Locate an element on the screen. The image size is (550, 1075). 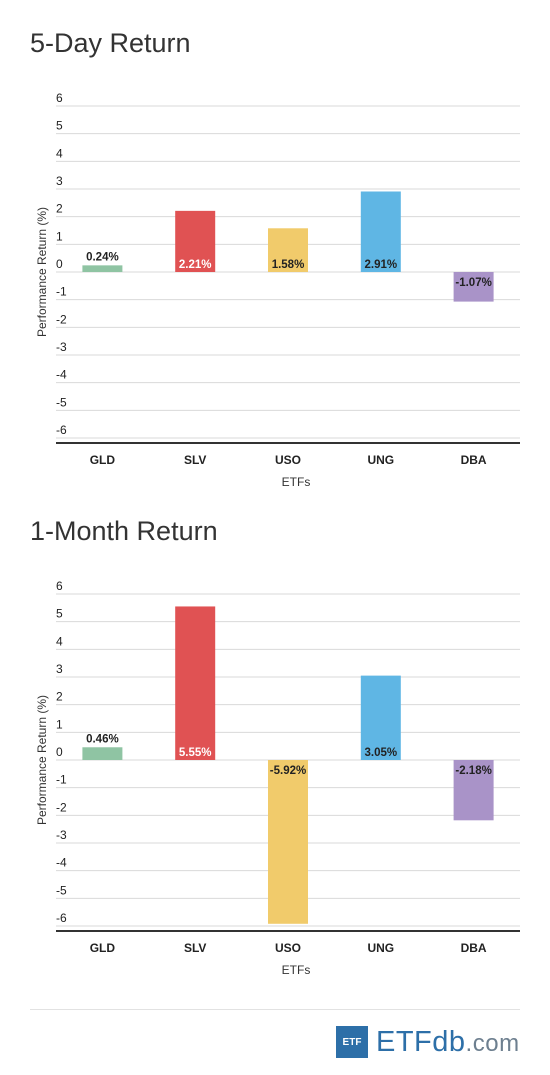
data-label: 0.46% is located at coordinates (102, 739).